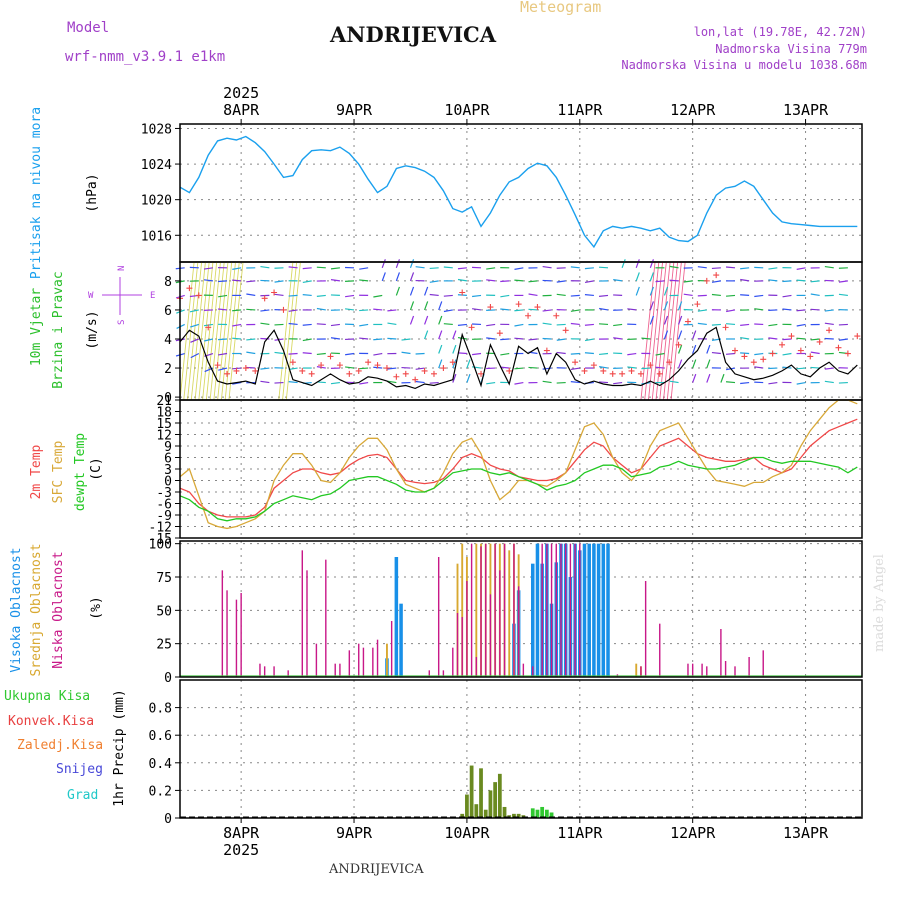 This screenshot has width=900, height=900. What do you see at coordinates (164, 493) in the screenshot?
I see `y-tick-label: -3` at bounding box center [164, 493].